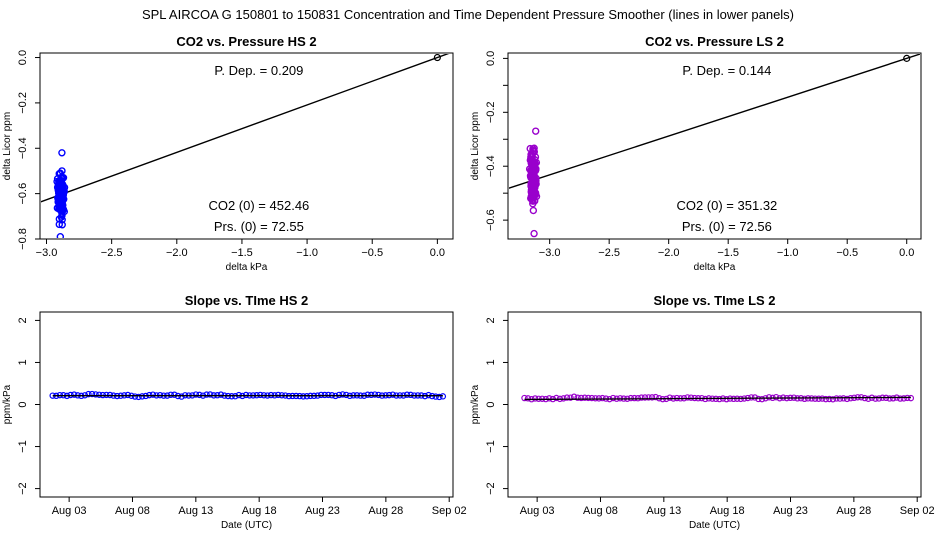  Describe the element at coordinates (715, 267) in the screenshot. I see `x-axis-label: delta kPa` at that location.